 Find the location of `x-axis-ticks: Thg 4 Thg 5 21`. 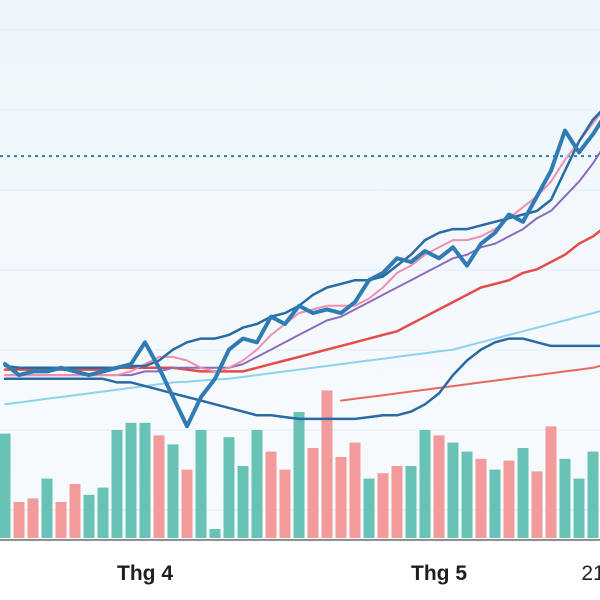

x-axis-ticks: Thg 4 Thg 5 21 is located at coordinates (358, 573).